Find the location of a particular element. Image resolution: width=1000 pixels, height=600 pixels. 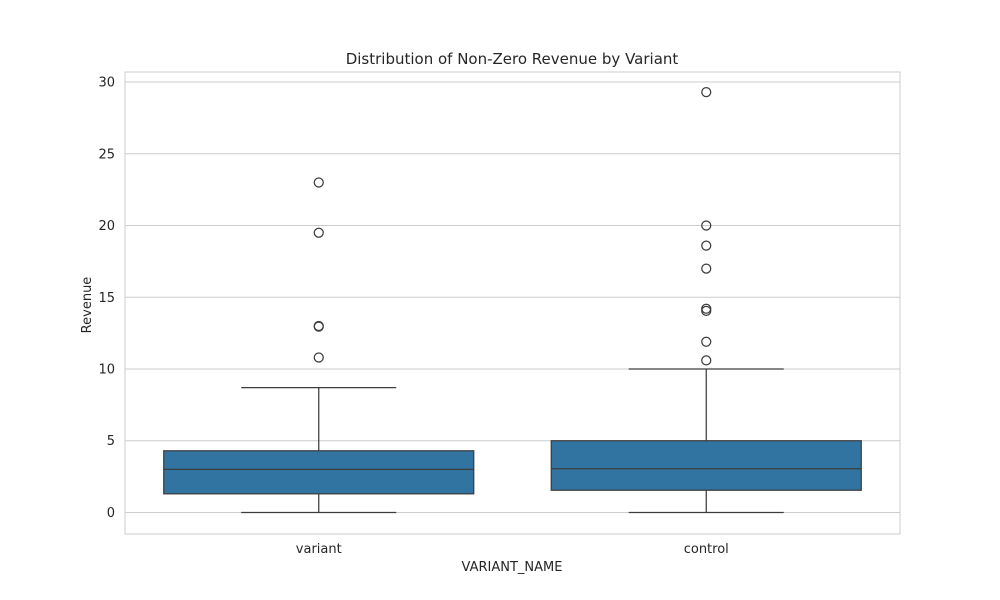

y-tick-label: 15 is located at coordinates (106, 298).